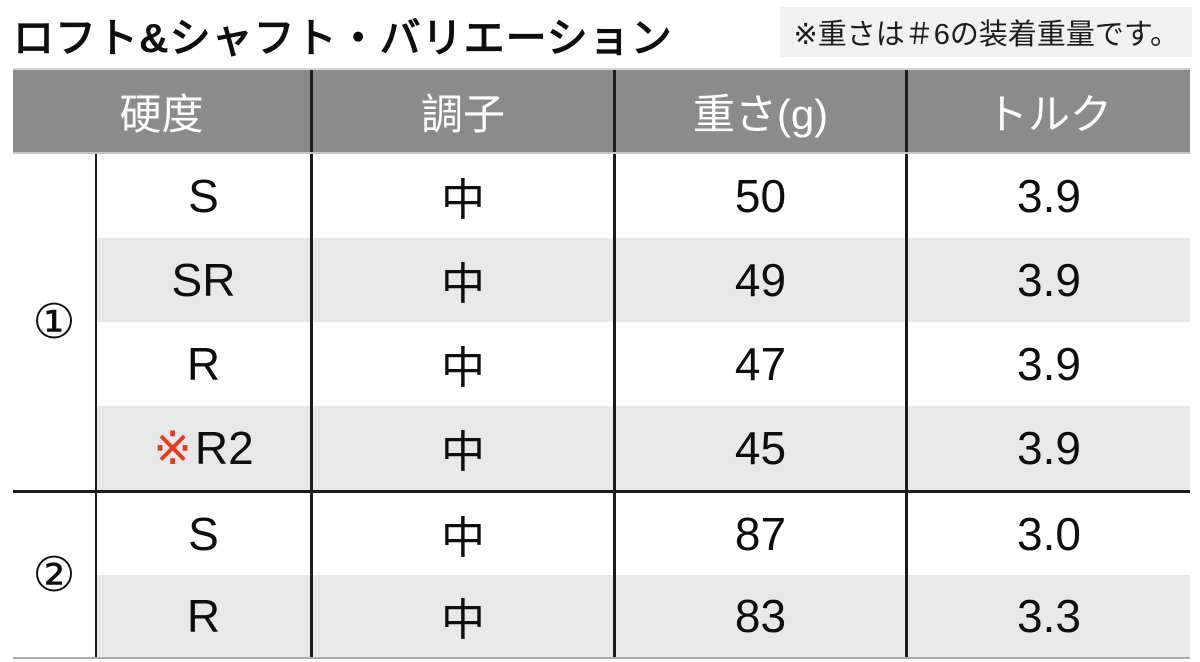 This screenshot has height=662, width=1200. I want to click on table-row: ※ R2 中 45 3.9, so click(643, 448).